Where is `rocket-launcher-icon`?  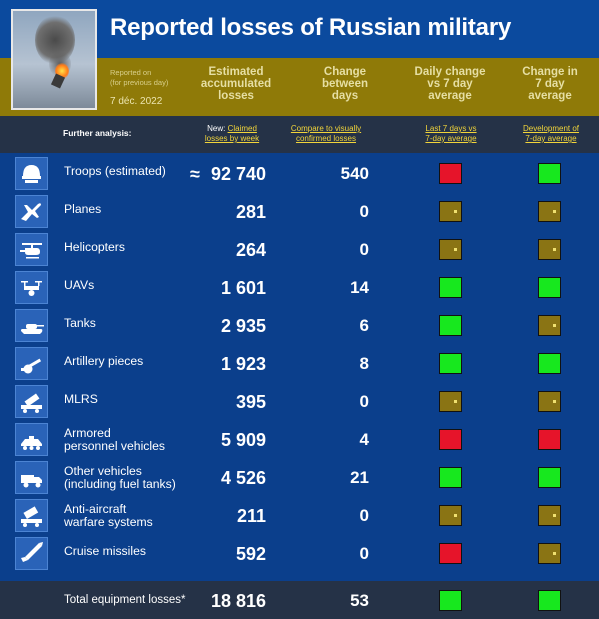
rocket-launcher-icon is located at coordinates (31, 401).